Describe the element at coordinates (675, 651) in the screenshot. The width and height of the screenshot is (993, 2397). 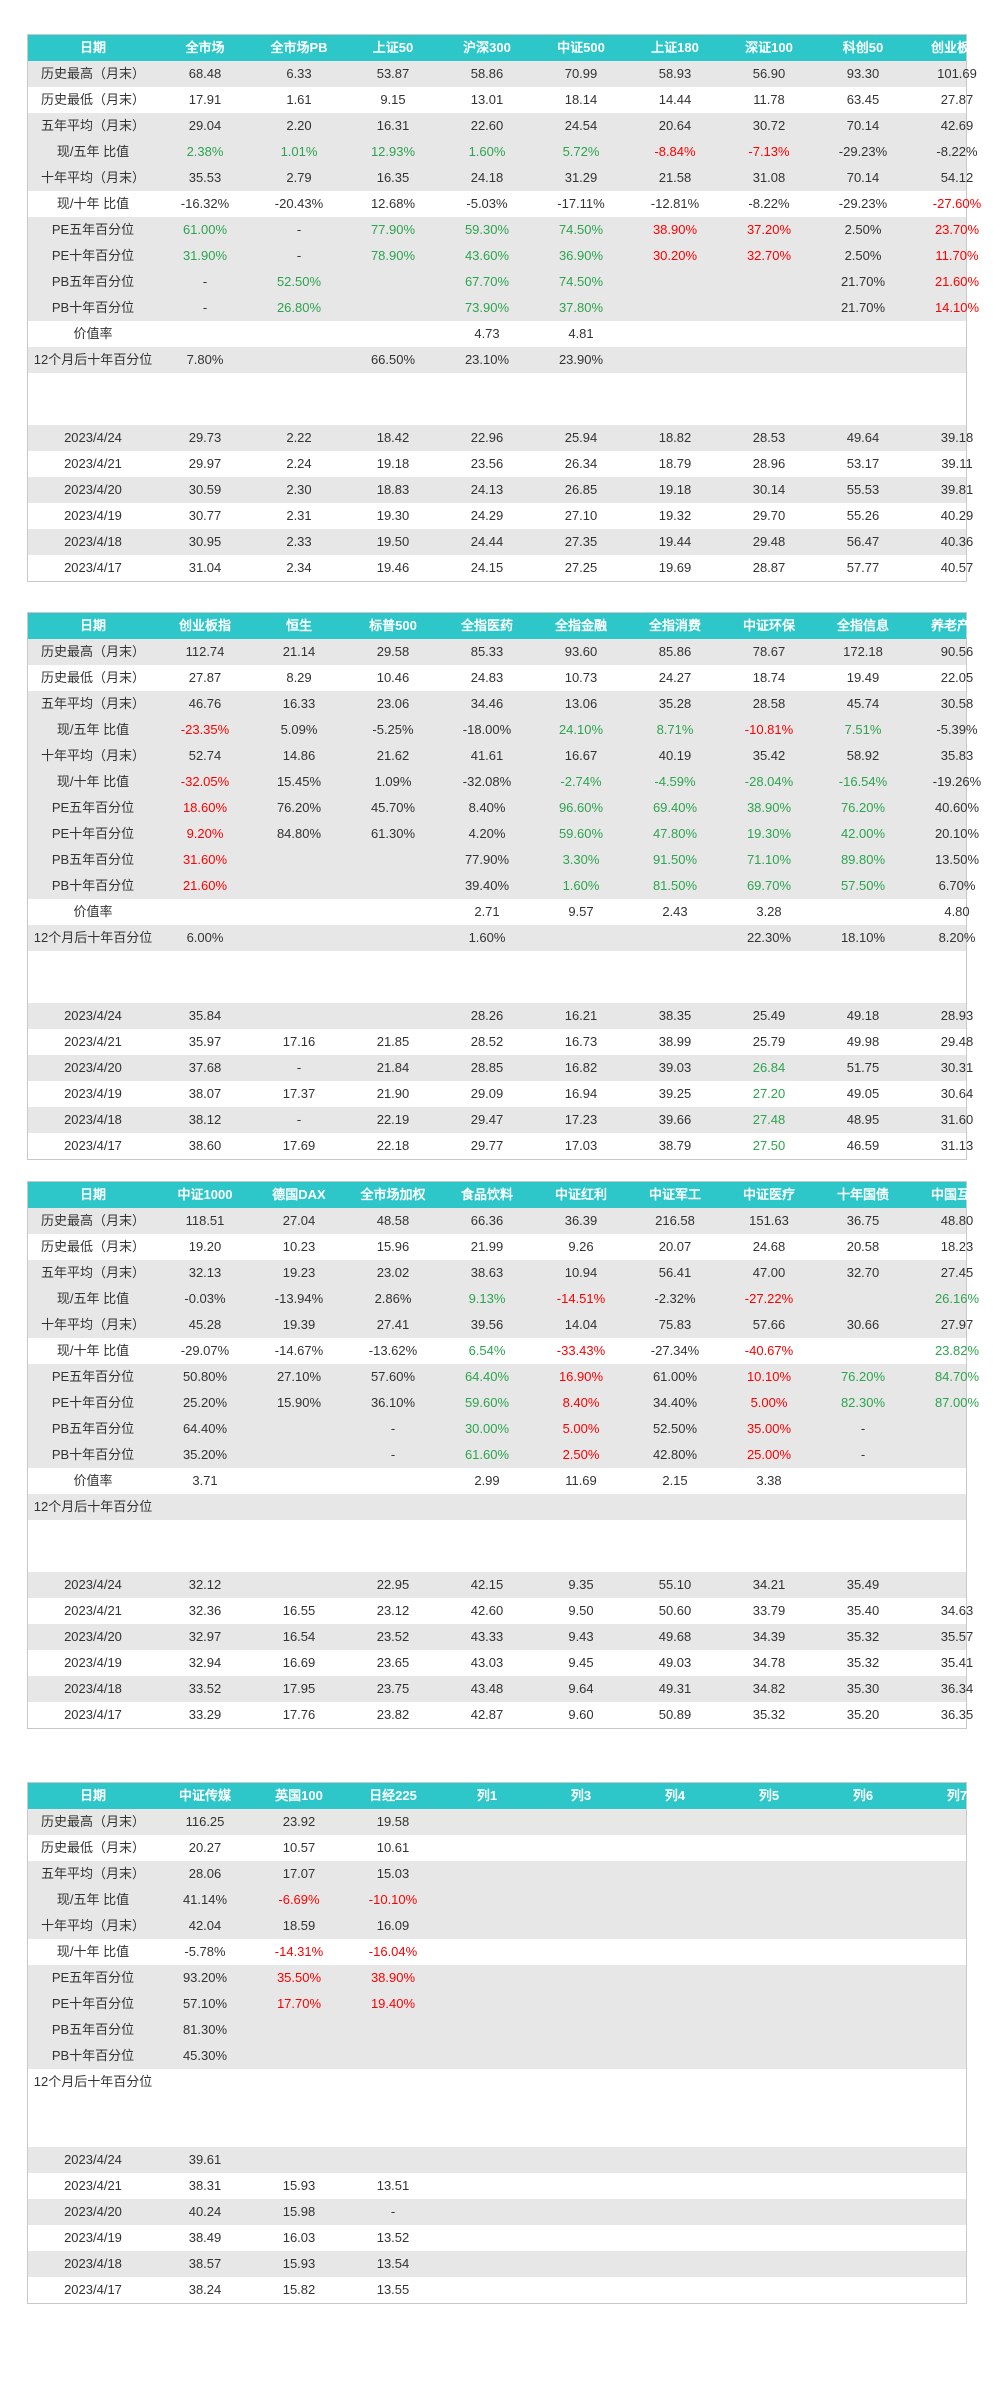
I see `table-cell: 85.86` at that location.